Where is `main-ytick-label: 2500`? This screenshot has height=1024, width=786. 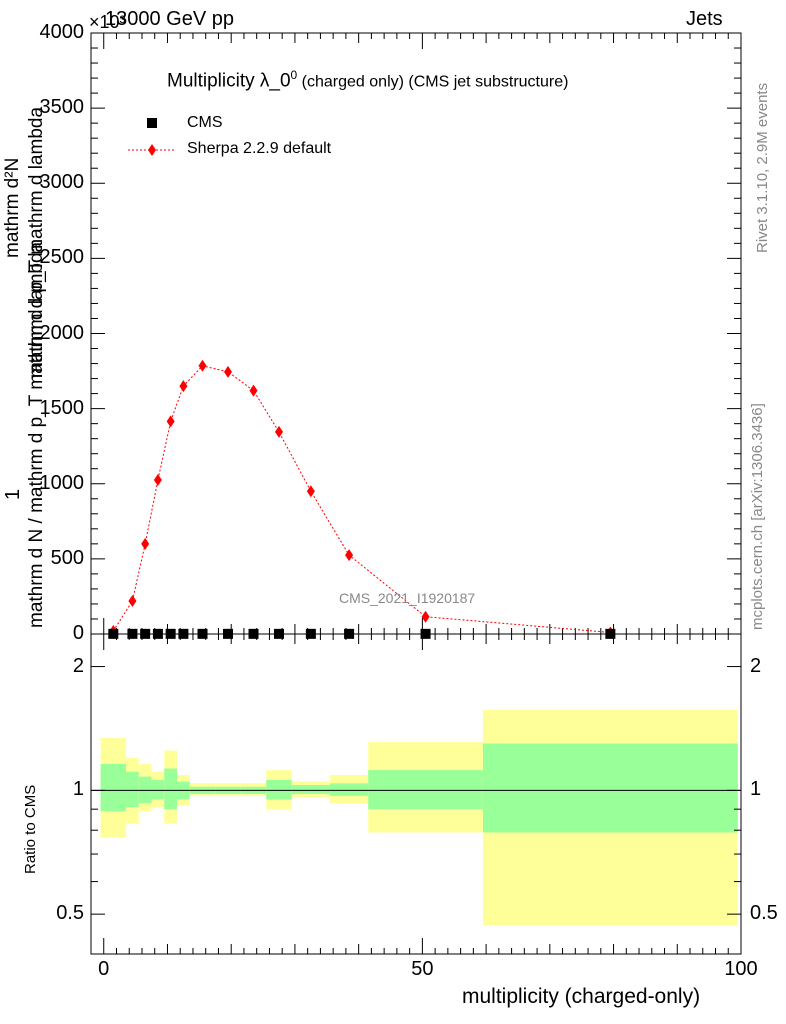 main-ytick-label: 2500 is located at coordinates (62, 257).